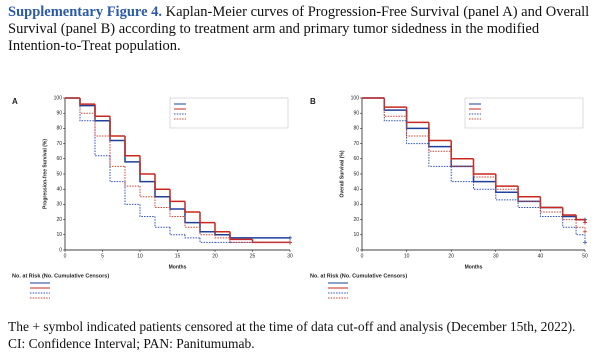 The image size is (600, 355). What do you see at coordinates (362, 256) in the screenshot?
I see `x-tick-label: 0` at bounding box center [362, 256].